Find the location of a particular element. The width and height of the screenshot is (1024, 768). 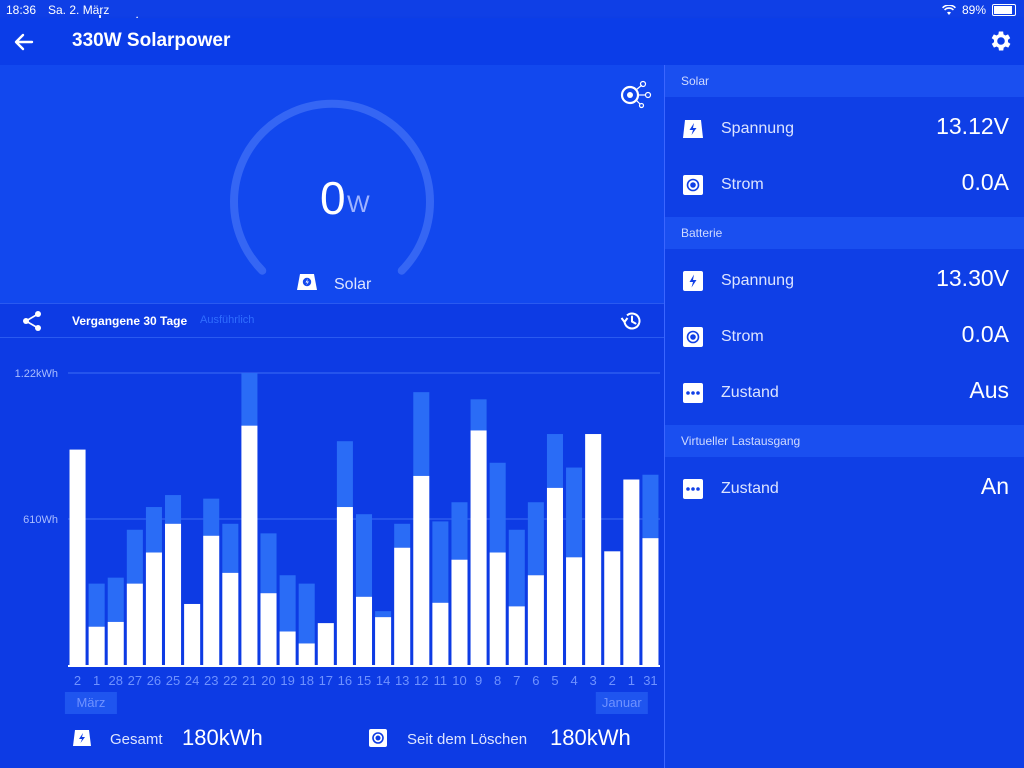

row-battery-voltage: Spannung 13.30V is located at coordinates (844, 281).